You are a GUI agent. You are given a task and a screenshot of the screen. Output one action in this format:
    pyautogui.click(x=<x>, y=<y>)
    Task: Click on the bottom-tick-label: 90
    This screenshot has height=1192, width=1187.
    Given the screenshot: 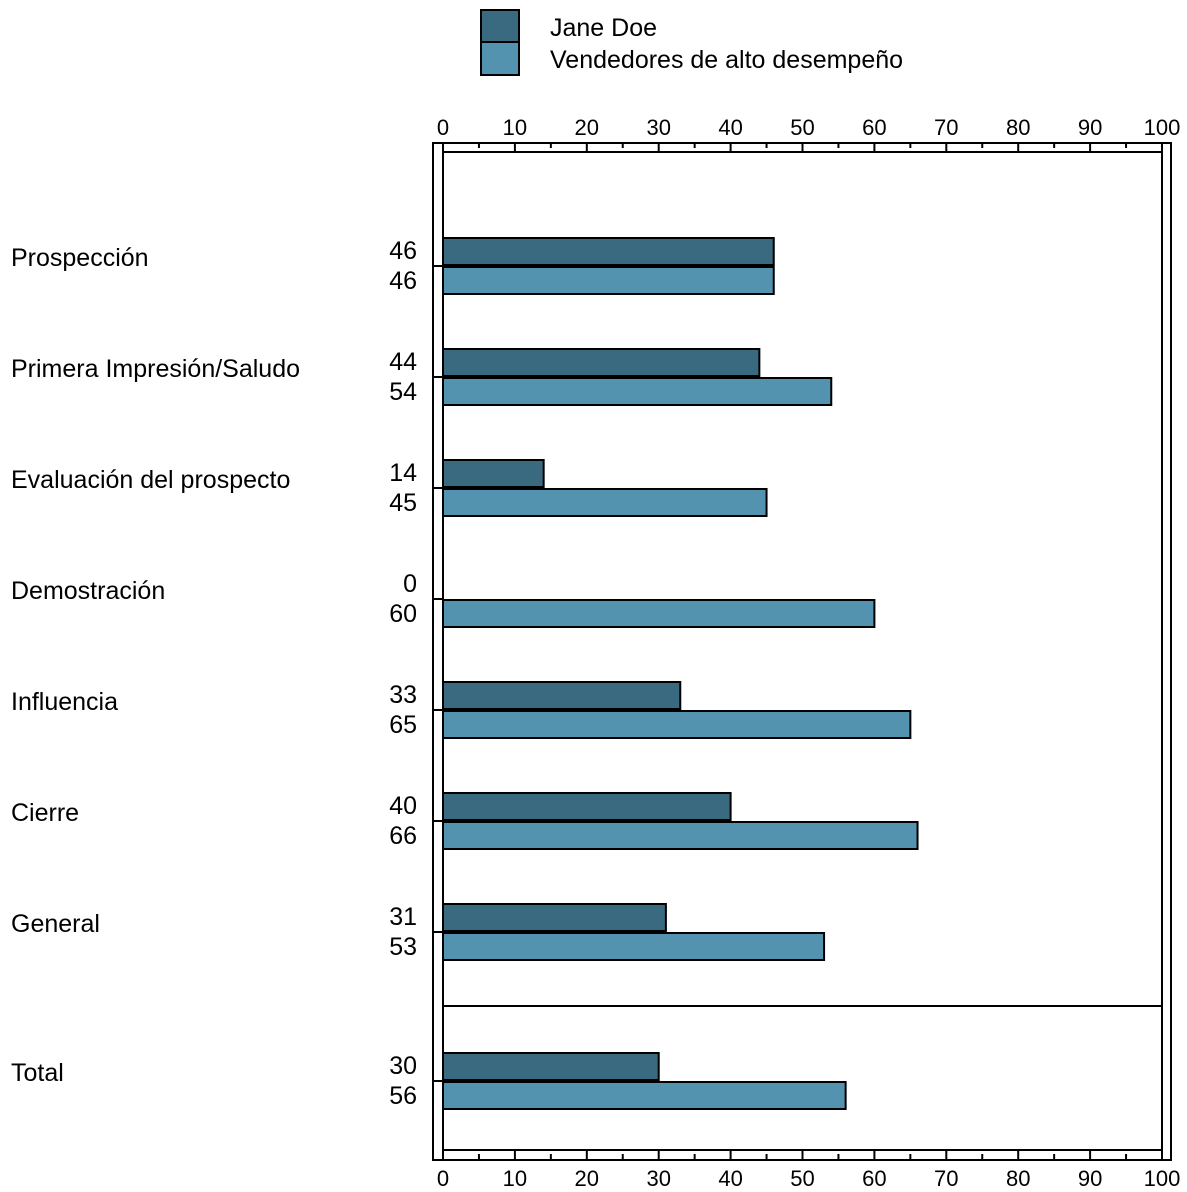 What is the action you would take?
    pyautogui.click(x=1090, y=1178)
    